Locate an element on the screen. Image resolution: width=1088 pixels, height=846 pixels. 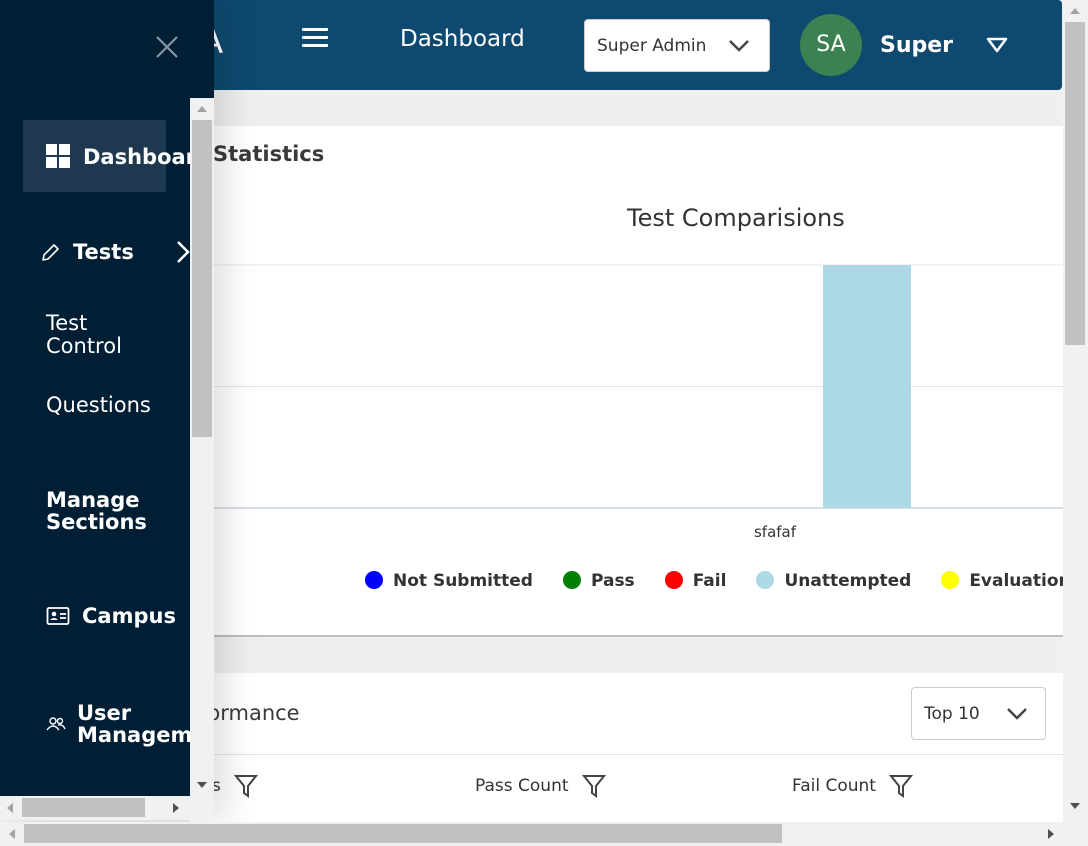
legend-label: Unattempted is located at coordinates (848, 580).